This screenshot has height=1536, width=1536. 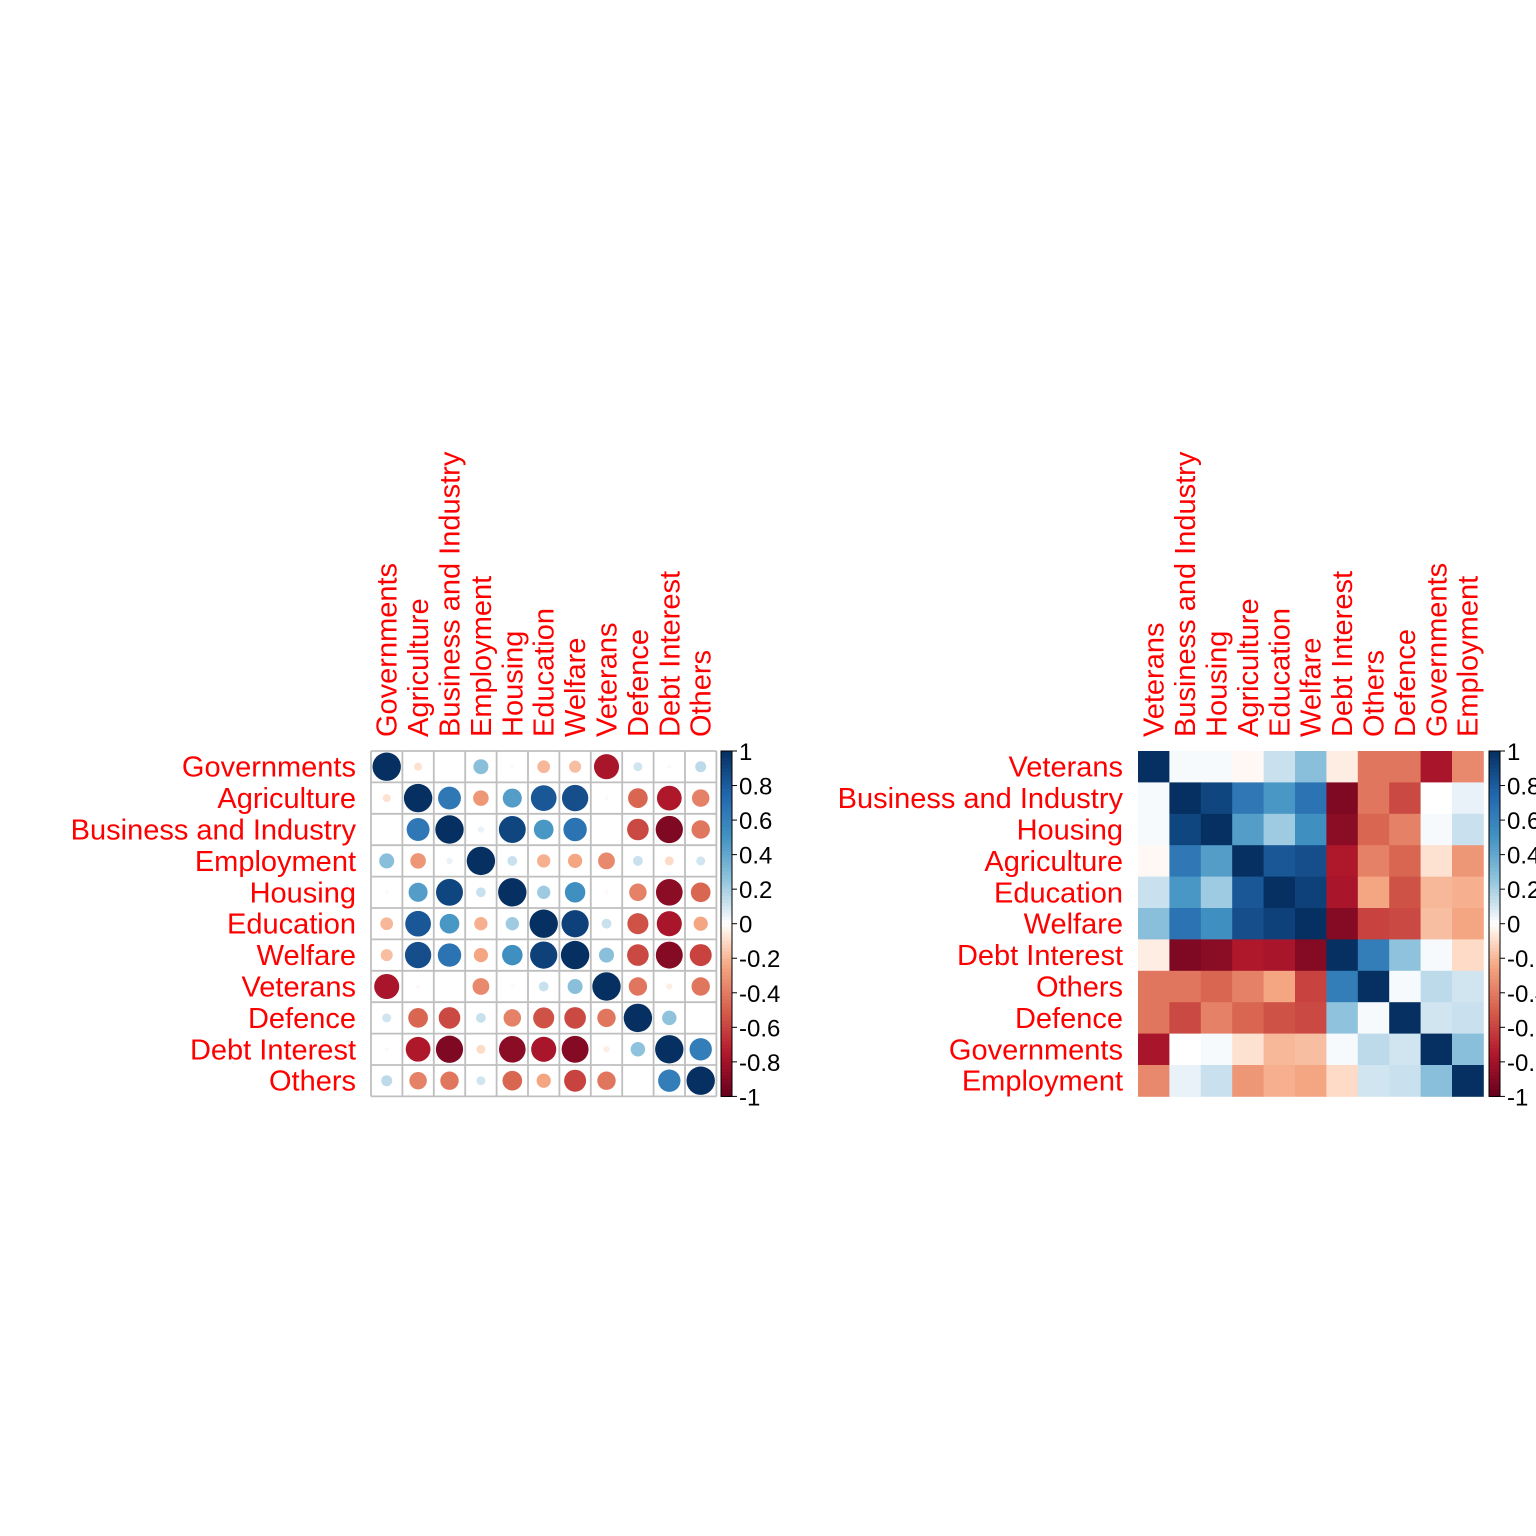 What do you see at coordinates (575, 986) in the screenshot?
I see `cell-veterans-welfare` at bounding box center [575, 986].